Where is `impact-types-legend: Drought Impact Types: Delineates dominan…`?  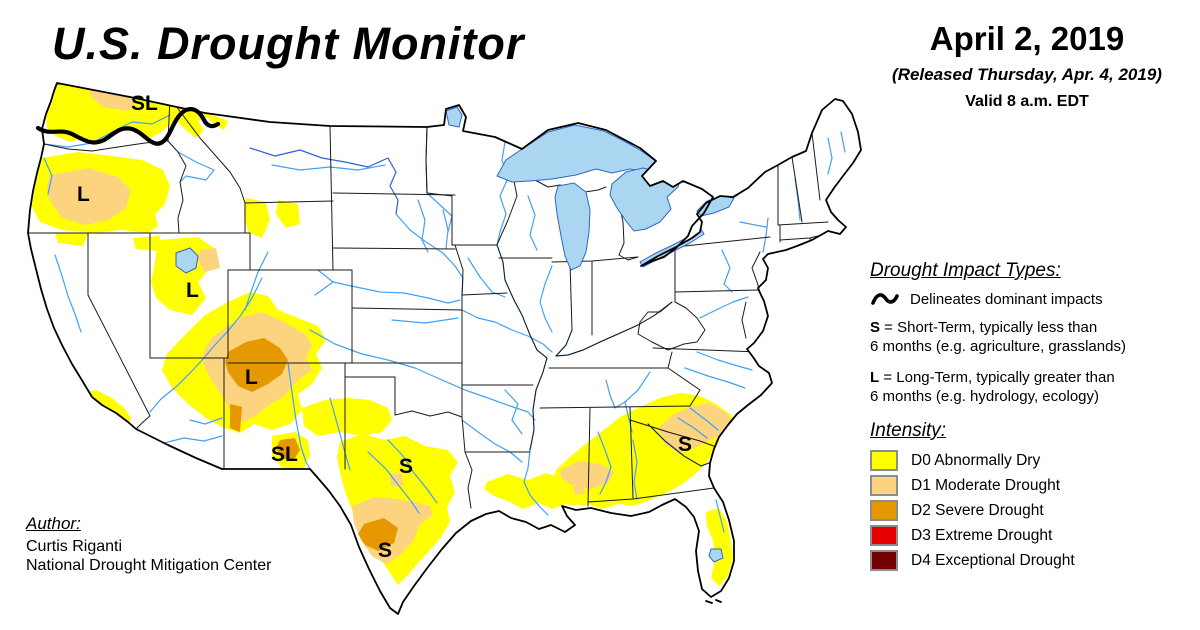 impact-types-legend: Drought Impact Types: Delineates dominan… is located at coordinates (1030, 339).